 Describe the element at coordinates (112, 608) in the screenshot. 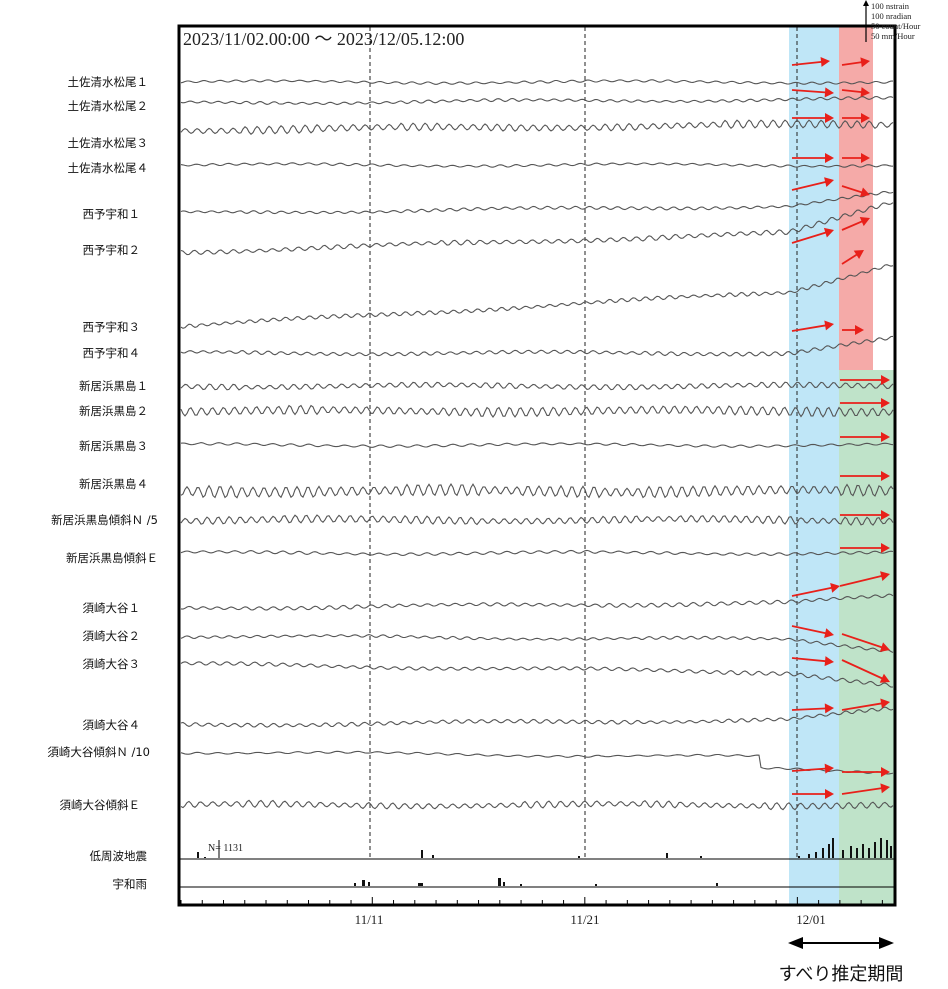

I see `series-label: 須崎大谷１` at that location.